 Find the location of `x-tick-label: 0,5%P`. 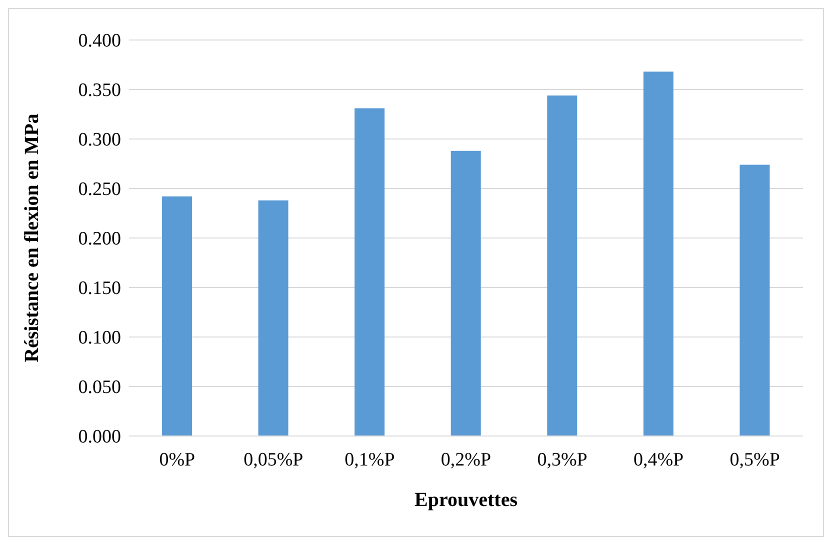

x-tick-label: 0,5%P is located at coordinates (755, 459).